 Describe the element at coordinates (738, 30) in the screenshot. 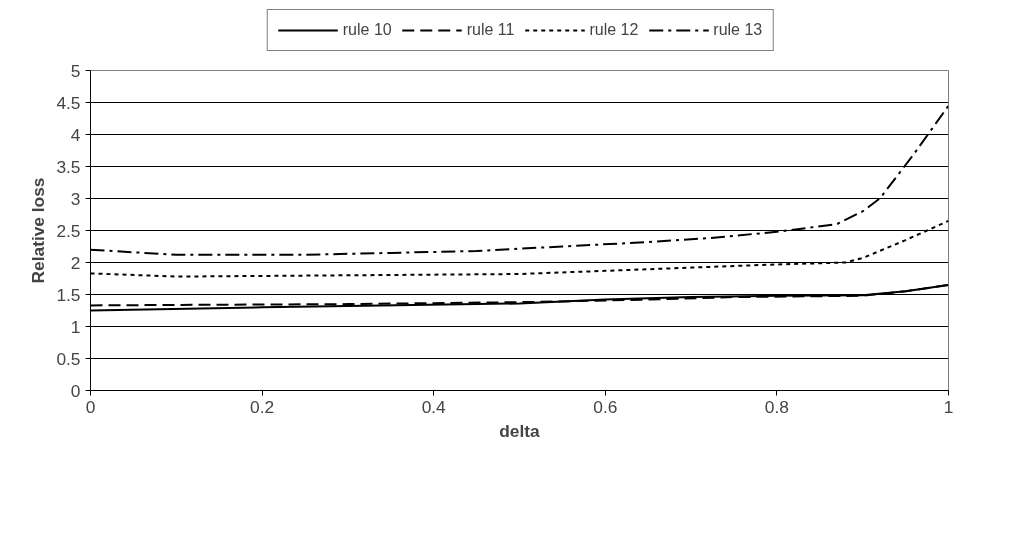

I see `legend-label: rule 13` at that location.